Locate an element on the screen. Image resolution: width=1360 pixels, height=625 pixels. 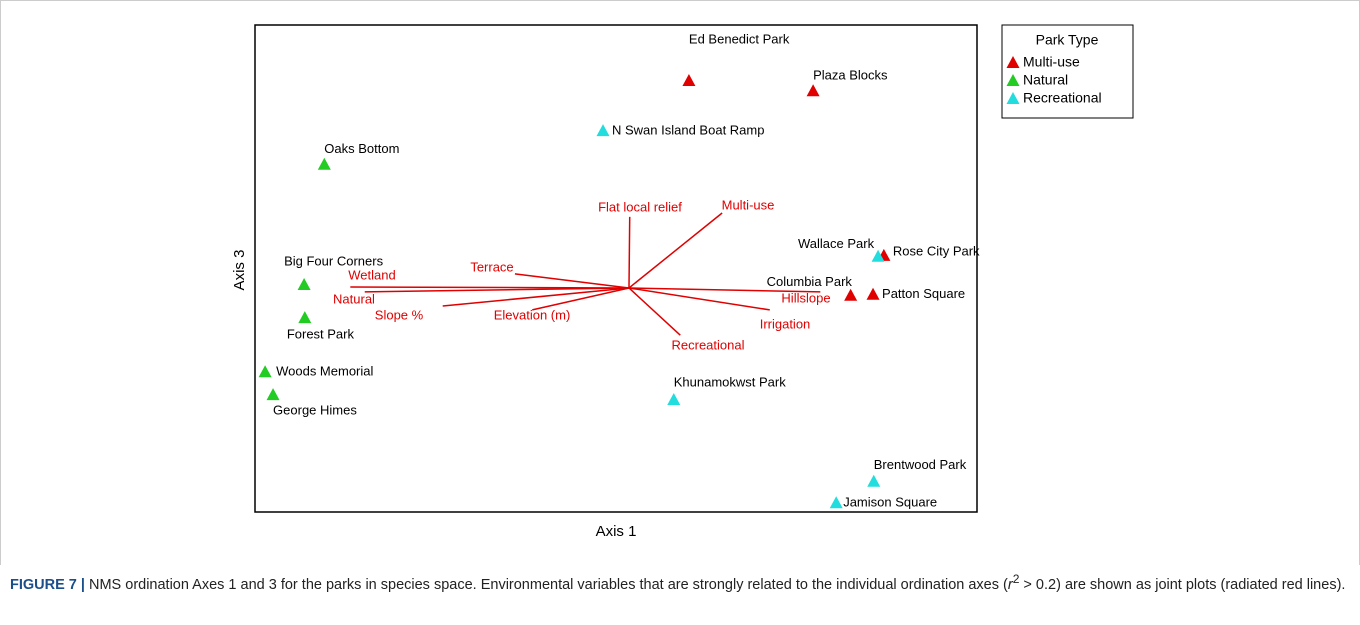
vector-label: Terrace is located at coordinates (491, 266).